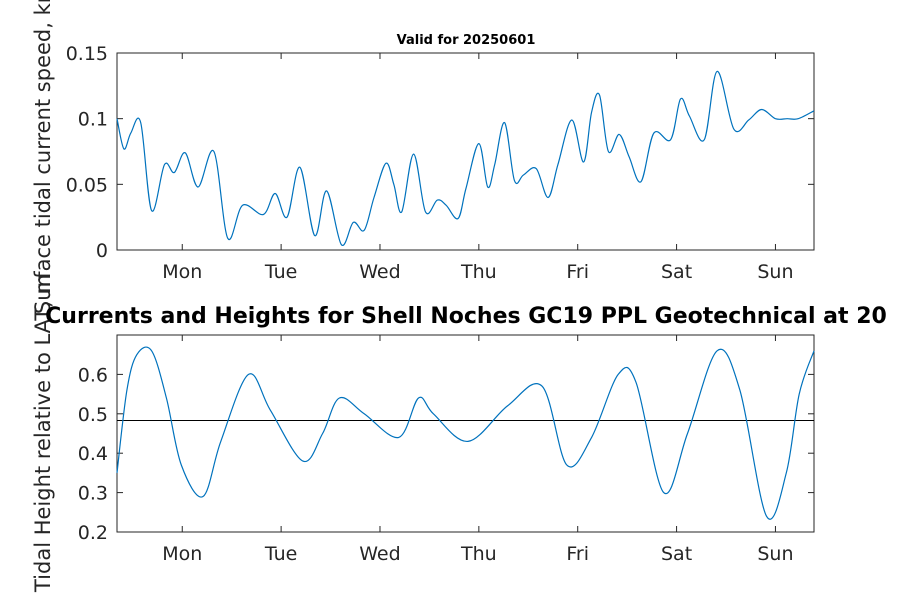  Describe the element at coordinates (93, 533) in the screenshot. I see `height-y-tick-label: 0.2` at that location.